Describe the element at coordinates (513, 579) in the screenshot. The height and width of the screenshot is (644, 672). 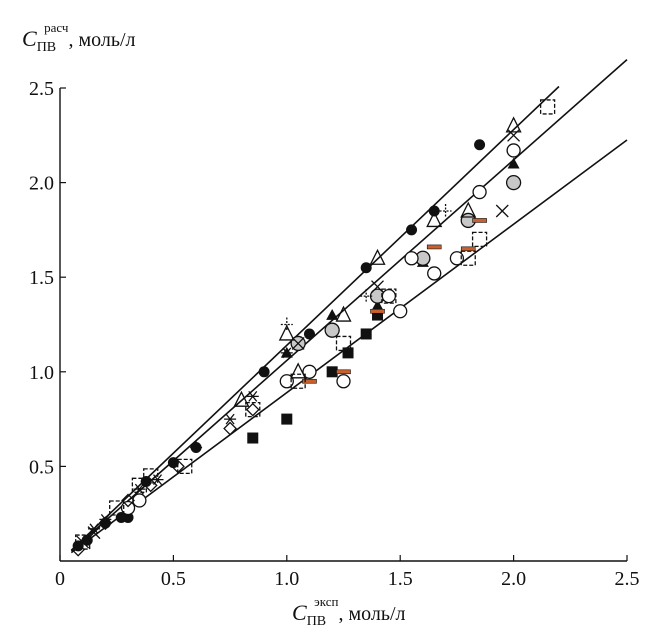
I see `x-tick-label: 2.0` at that location.